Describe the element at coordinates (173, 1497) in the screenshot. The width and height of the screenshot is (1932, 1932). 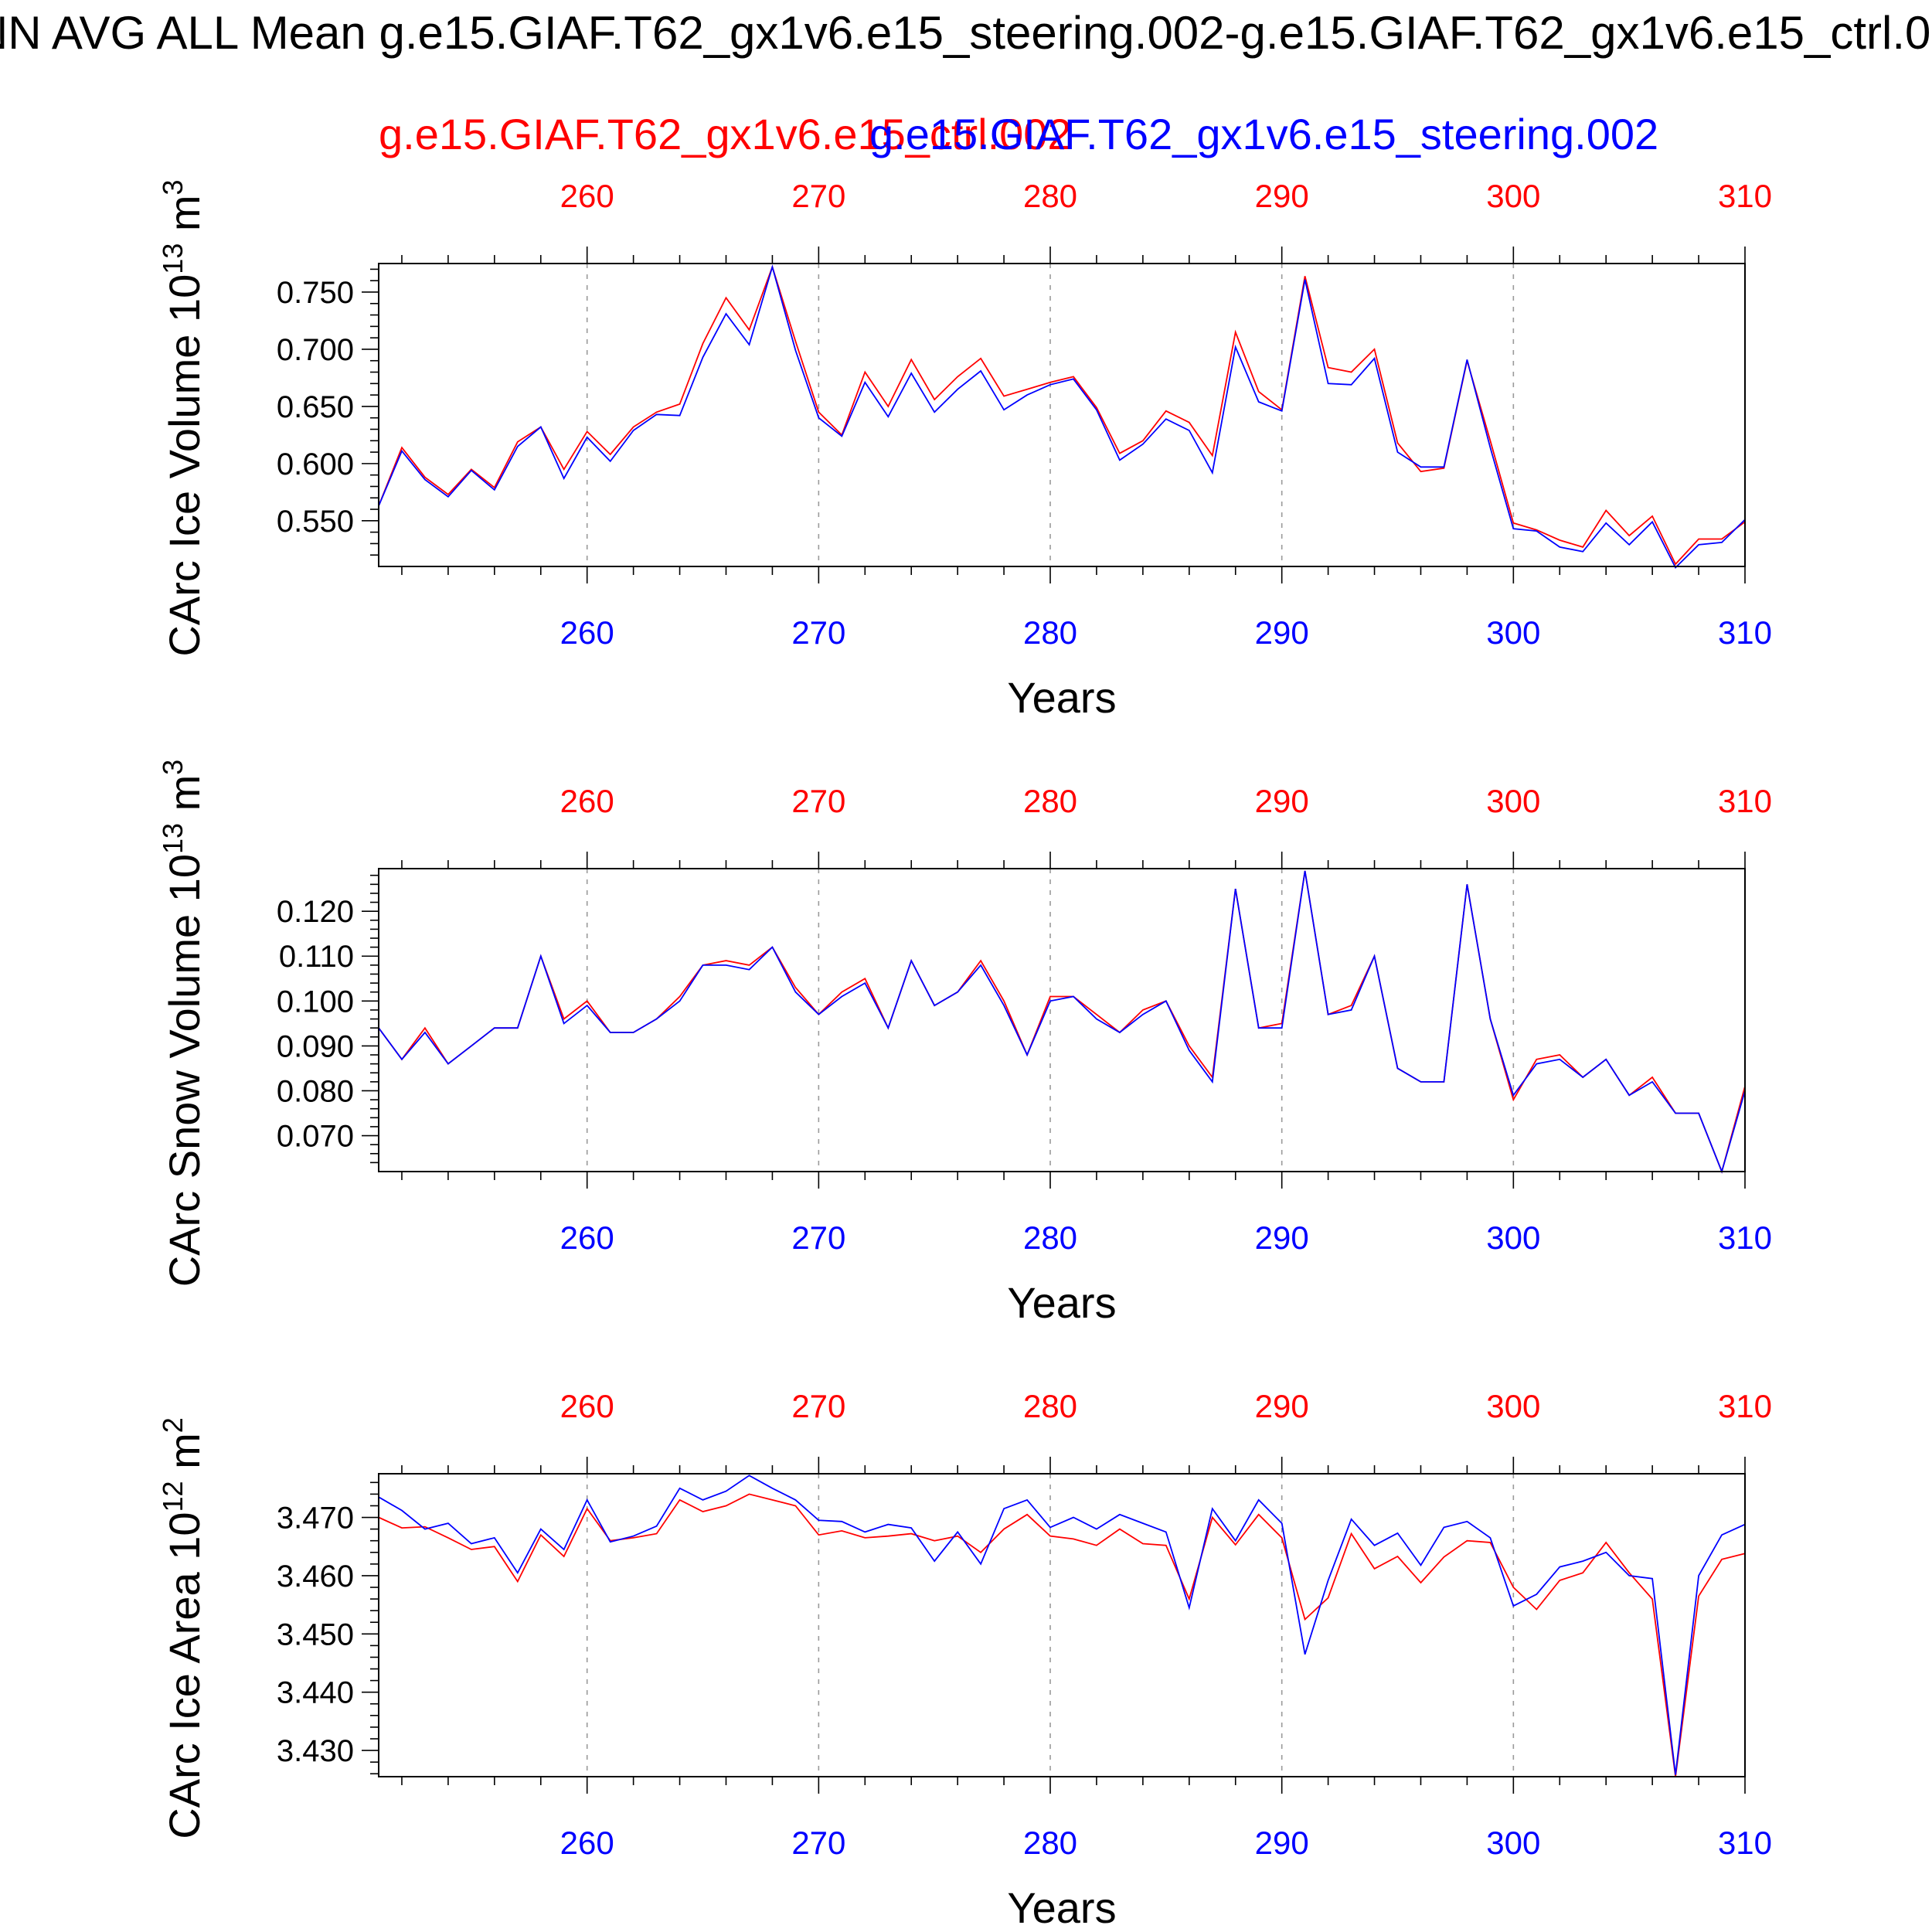
I see `y-axis-exponent: 12` at that location.